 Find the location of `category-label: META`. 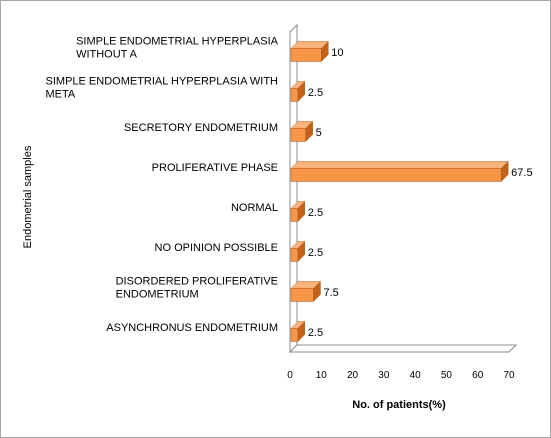

category-label: META is located at coordinates (61, 95).